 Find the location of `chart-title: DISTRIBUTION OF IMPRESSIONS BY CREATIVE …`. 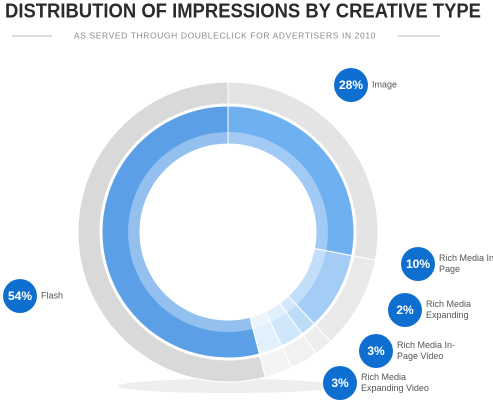

chart-title: DISTRIBUTION OF IMPRESSIONS BY CREATIVE … is located at coordinates (243, 11).